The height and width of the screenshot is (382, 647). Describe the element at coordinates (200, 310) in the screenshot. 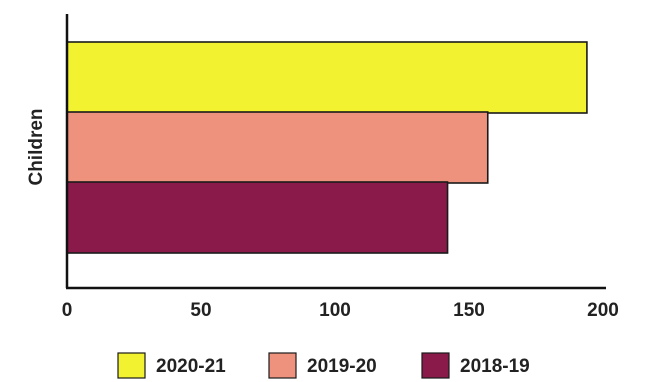

I see `x-tick-label: 50` at that location.